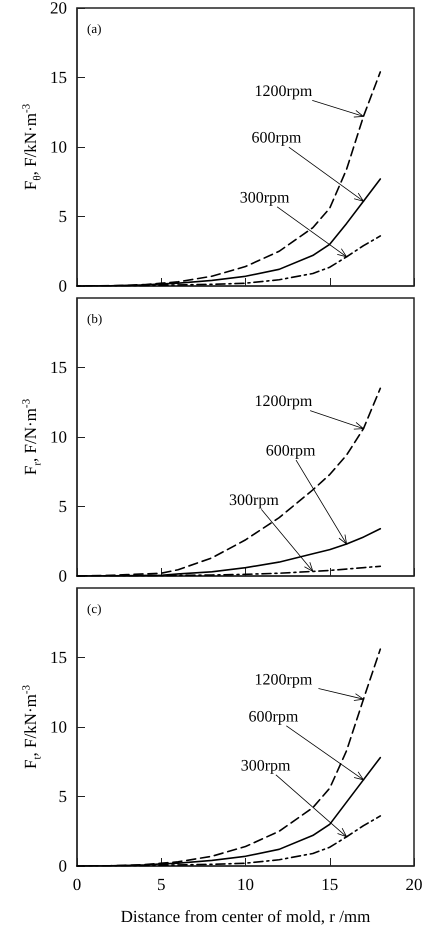 The image size is (426, 934). What do you see at coordinates (94, 318) in the screenshot?
I see `annotation: (b)` at bounding box center [94, 318].